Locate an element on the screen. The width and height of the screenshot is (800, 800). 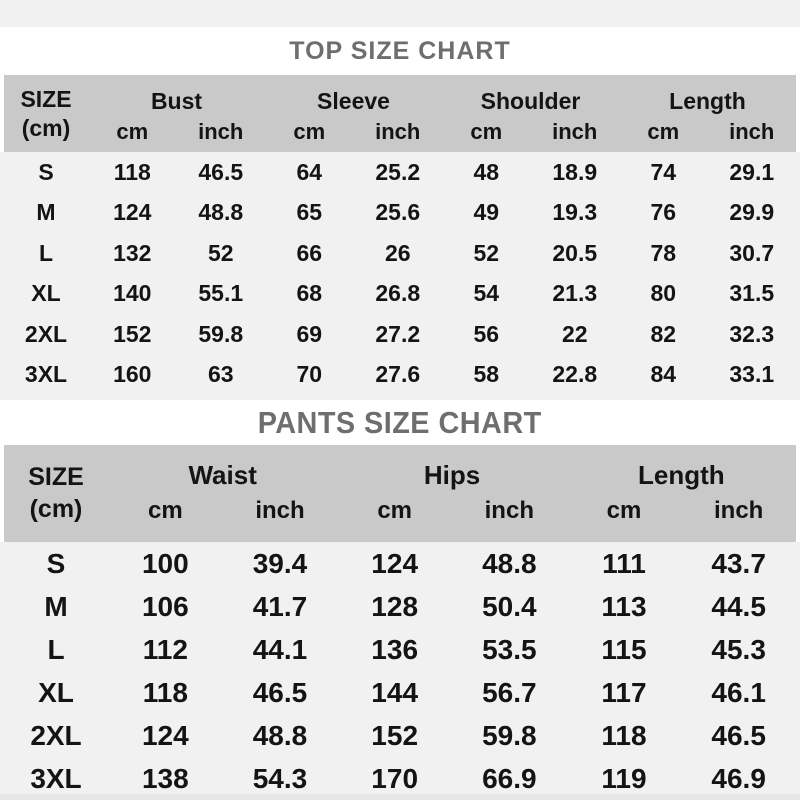
measurement-value: 30.7 is located at coordinates (752, 252).